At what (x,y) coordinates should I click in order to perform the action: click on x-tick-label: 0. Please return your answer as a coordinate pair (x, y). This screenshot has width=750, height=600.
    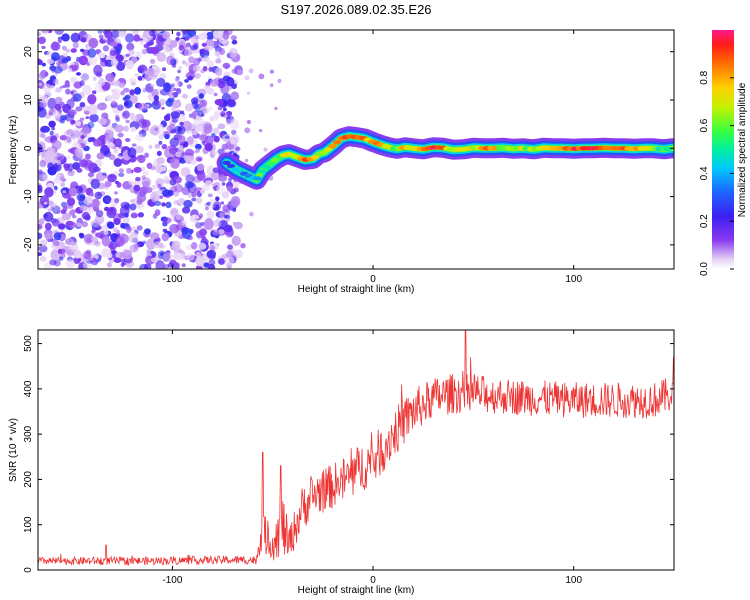
    Looking at the image, I should click on (373, 279).